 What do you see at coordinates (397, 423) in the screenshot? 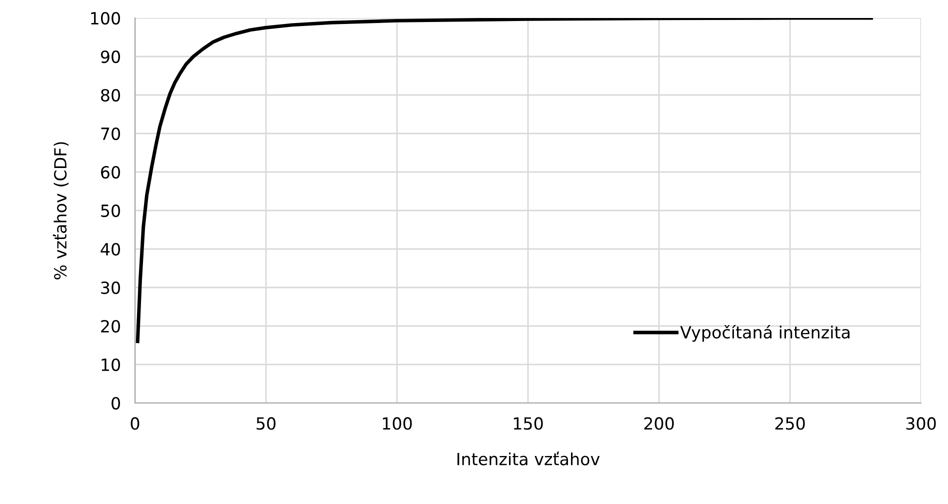
I see `x-tick-label: 100` at bounding box center [397, 423].